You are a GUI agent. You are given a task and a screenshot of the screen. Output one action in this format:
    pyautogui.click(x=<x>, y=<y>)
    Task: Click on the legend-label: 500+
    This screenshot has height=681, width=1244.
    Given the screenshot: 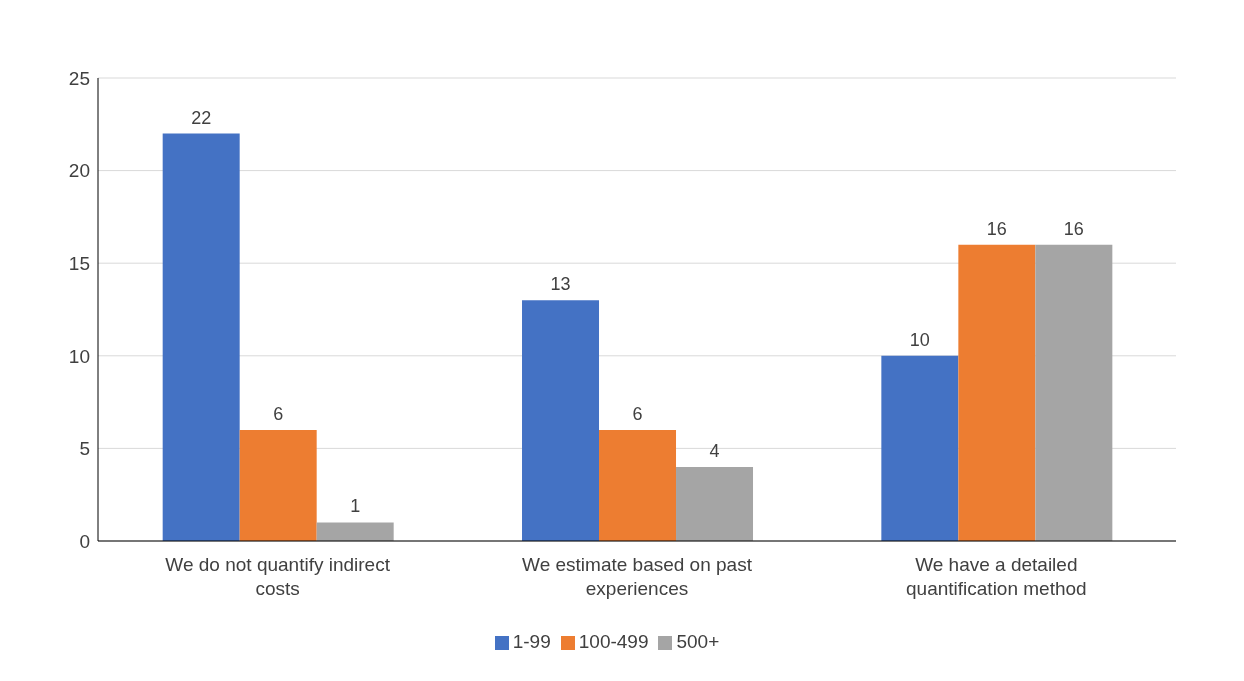 What is the action you would take?
    pyautogui.click(x=698, y=641)
    